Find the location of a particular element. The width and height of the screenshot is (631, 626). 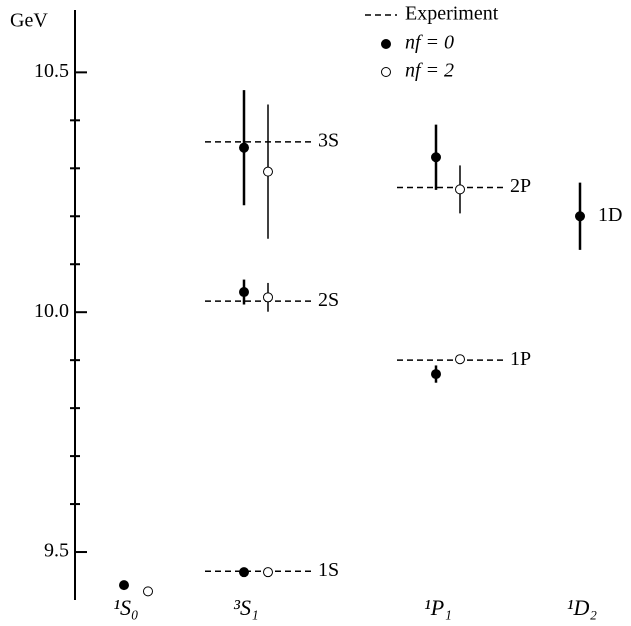

legend-label: nf = 0 is located at coordinates (429, 43).